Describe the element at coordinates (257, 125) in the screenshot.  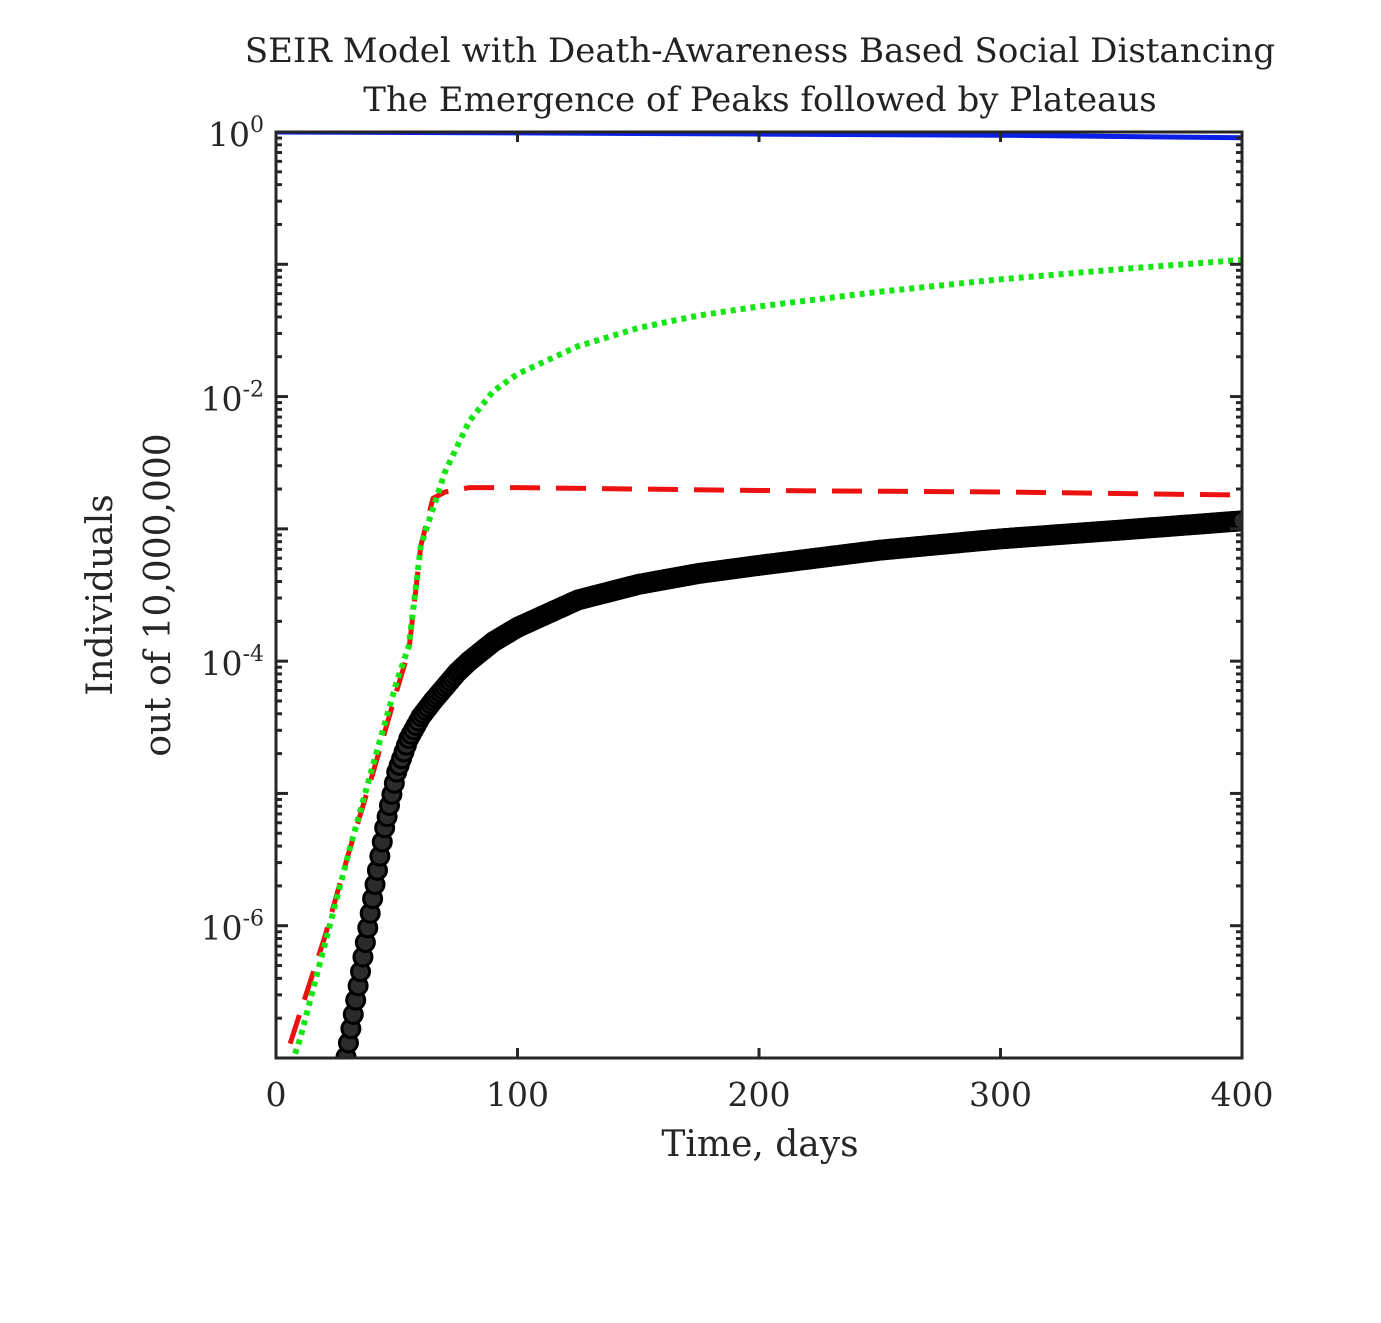
I see `y-tick-exponent: 0` at that location.